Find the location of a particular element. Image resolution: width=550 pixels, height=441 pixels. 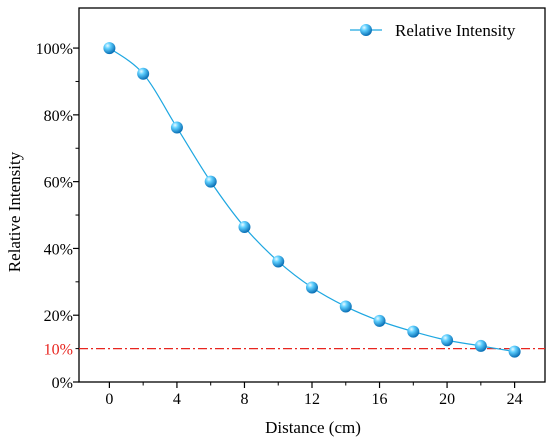

legend: Relative Intensity is located at coordinates (433, 30).